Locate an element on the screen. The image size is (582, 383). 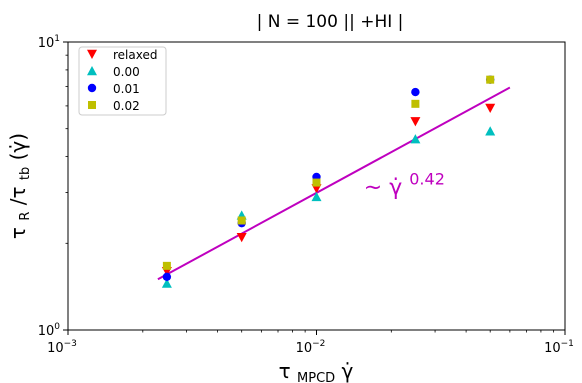
legend-label: relaxed is located at coordinates (135, 55).